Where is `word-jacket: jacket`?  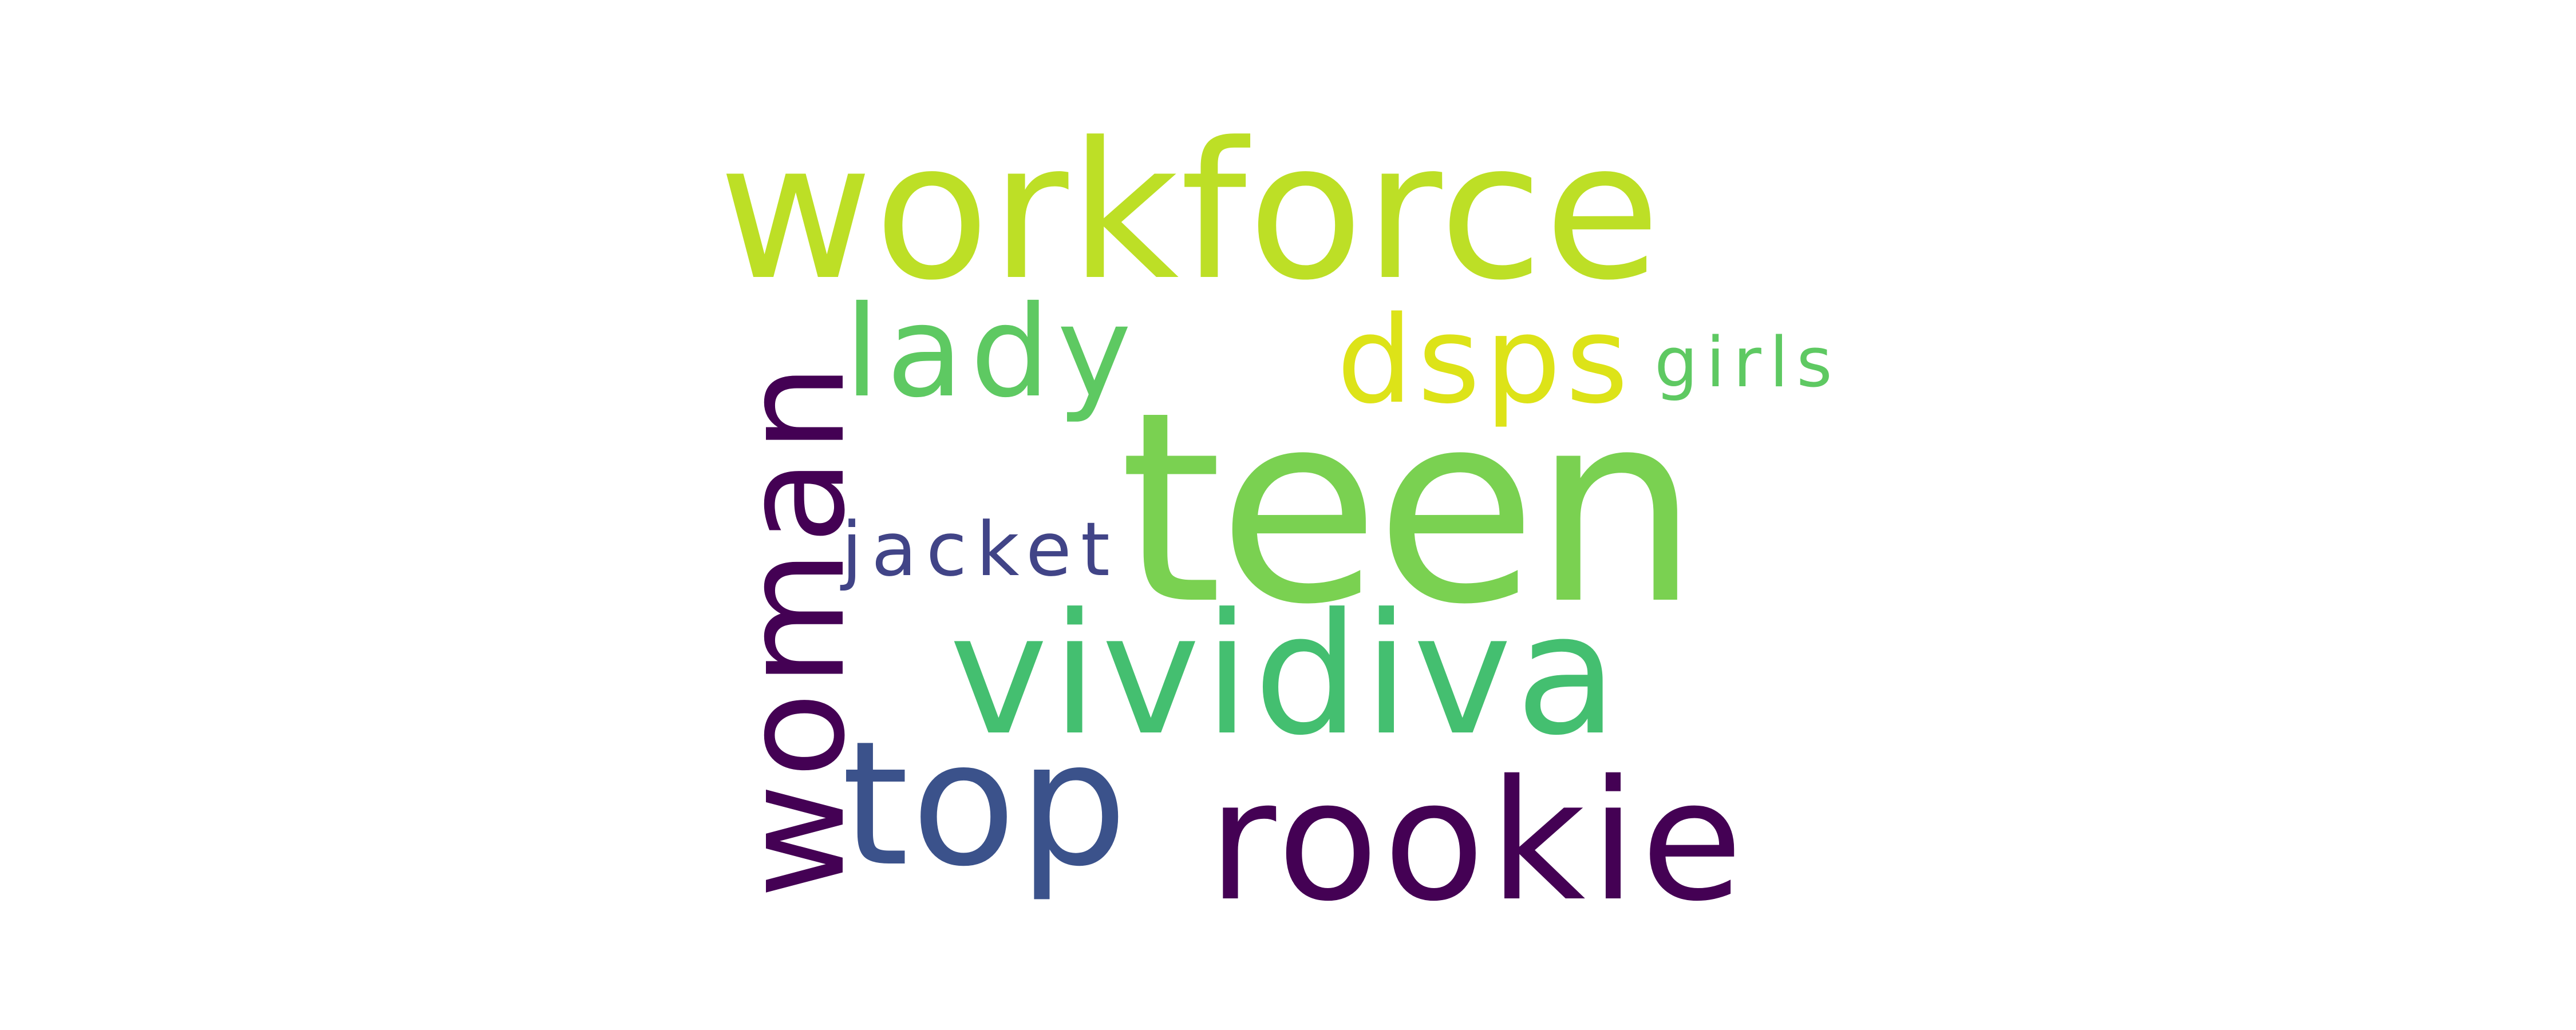 word-jacket: jacket is located at coordinates (980, 549).